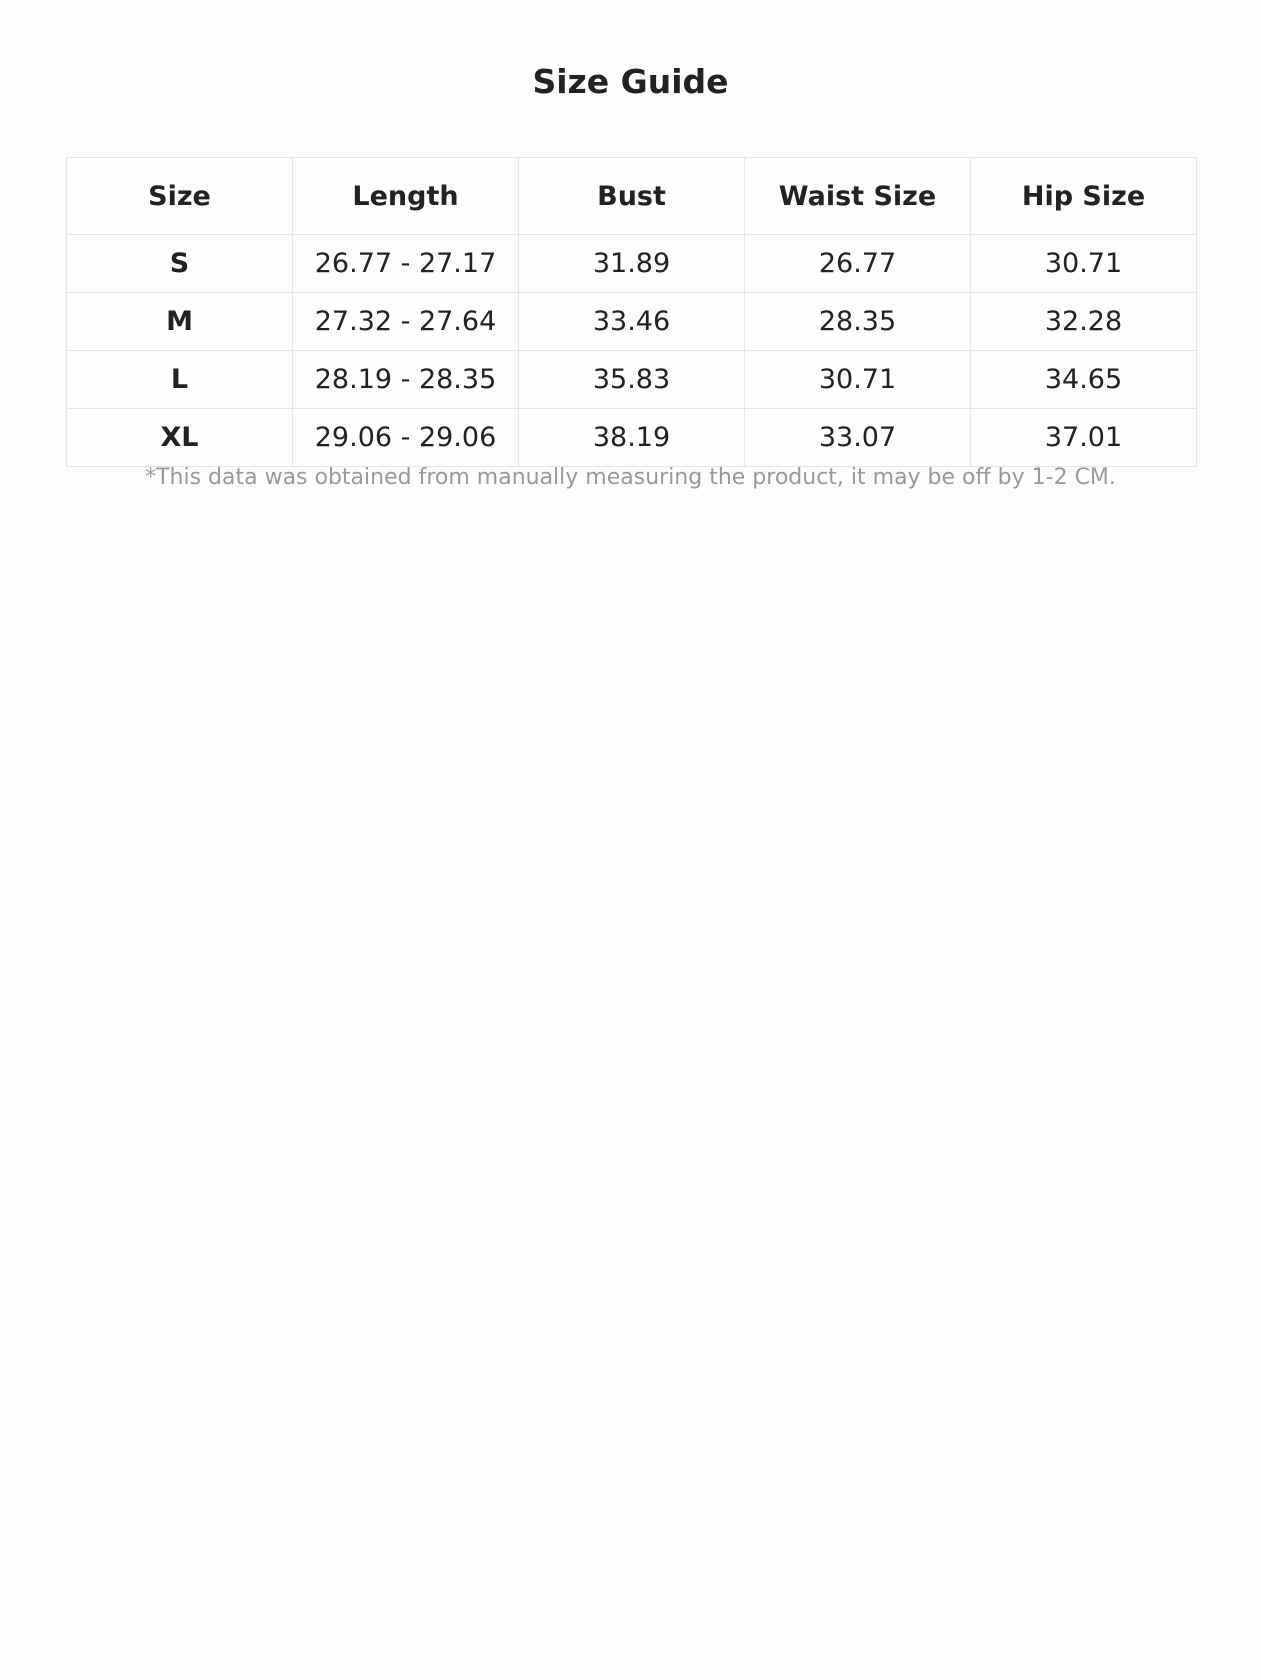 Image resolution: width=1261 pixels, height=1680 pixels. Describe the element at coordinates (1083, 379) in the screenshot. I see `cell-hip: 34.65` at that location.